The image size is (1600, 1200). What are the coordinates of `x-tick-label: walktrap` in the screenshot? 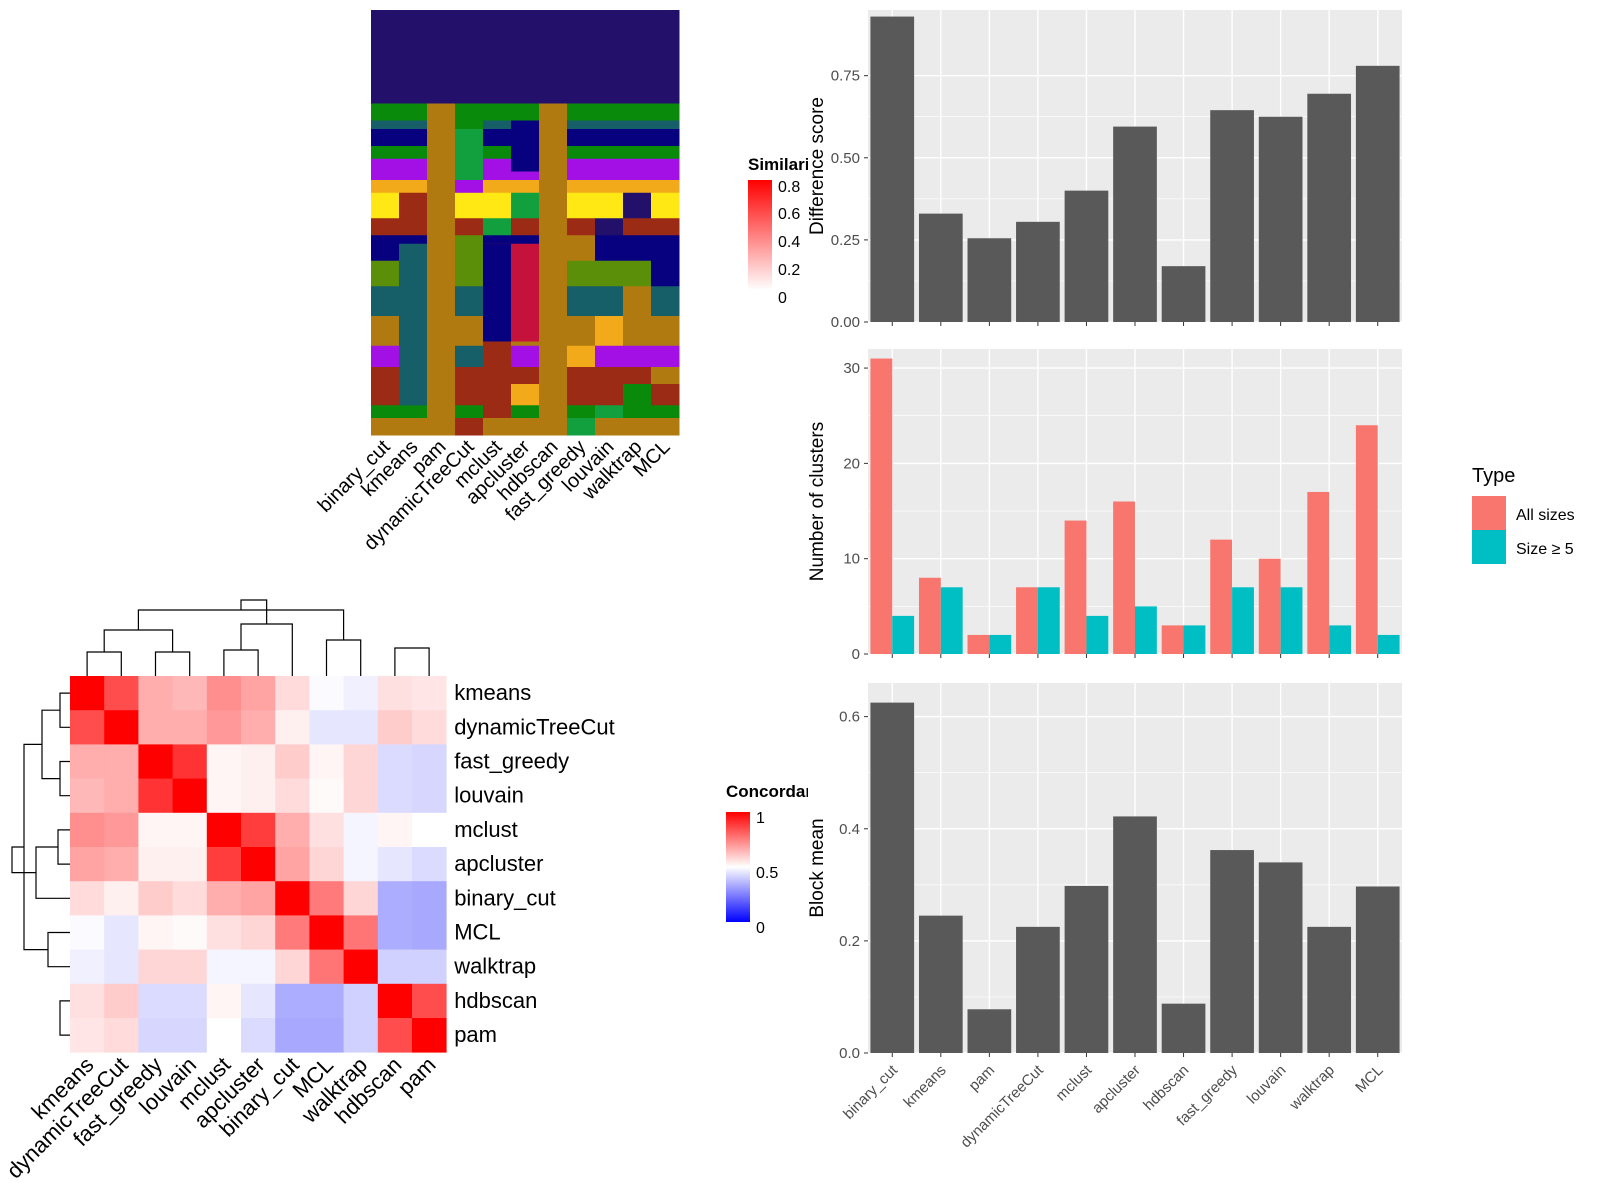 It's located at (1312, 1088).